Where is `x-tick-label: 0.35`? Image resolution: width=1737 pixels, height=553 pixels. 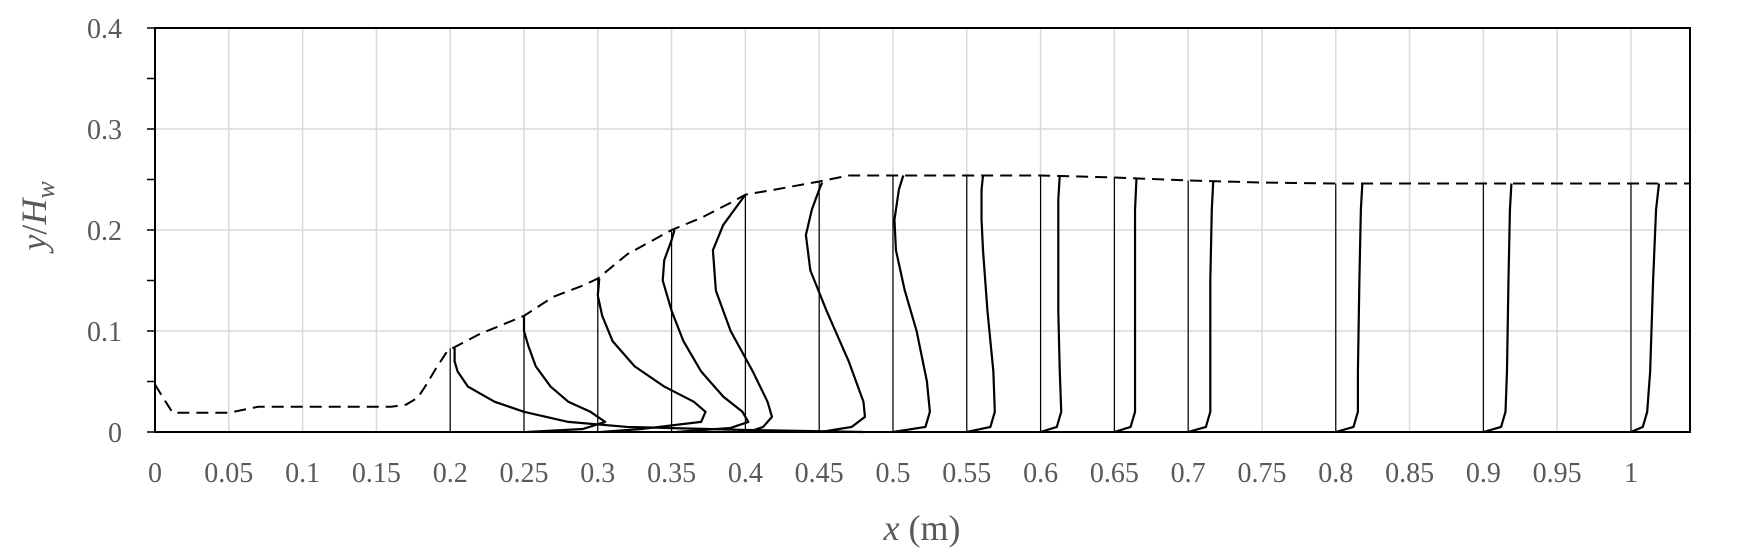
x-tick-label: 0.35 is located at coordinates (671, 473).